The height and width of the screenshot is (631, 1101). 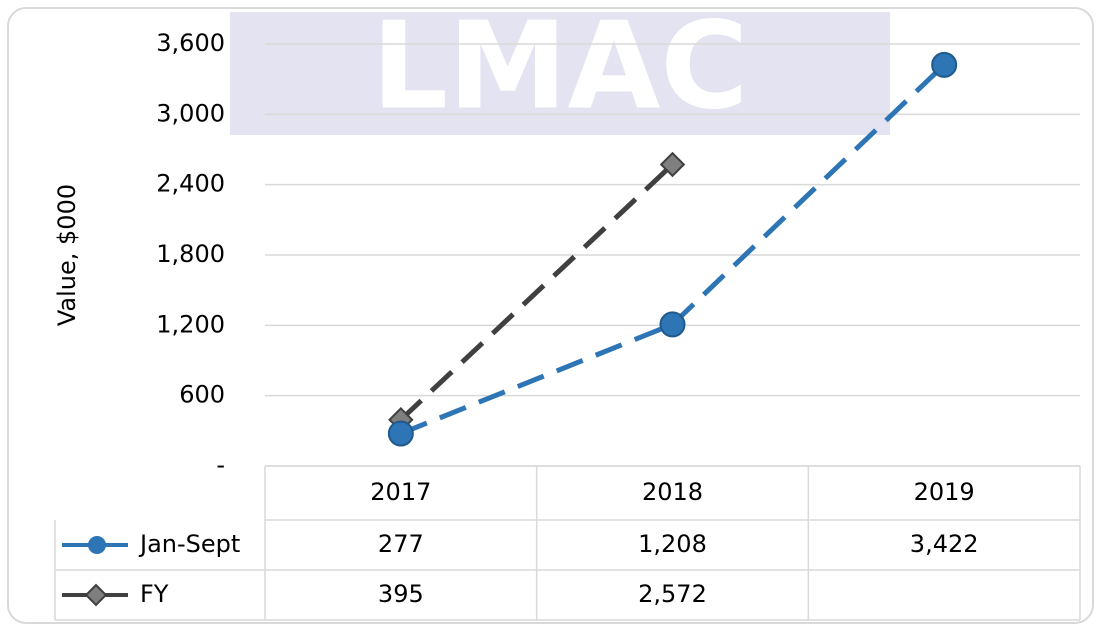 I want to click on table-value: 277, so click(x=401, y=544).